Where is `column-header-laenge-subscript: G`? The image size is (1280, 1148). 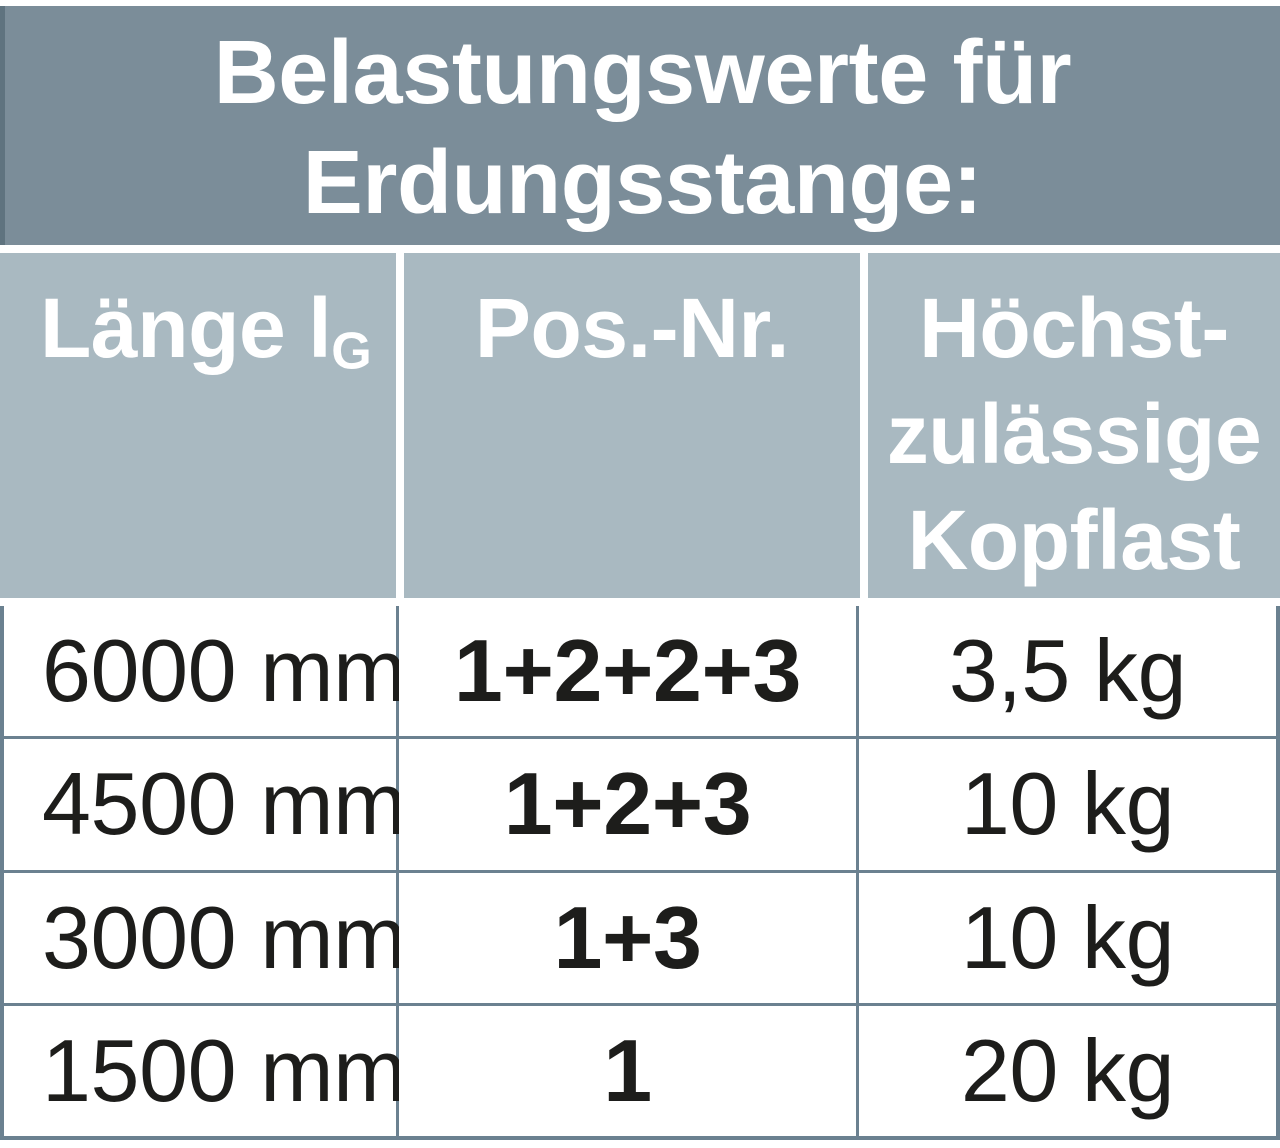
column-header-laenge-subscript: G is located at coordinates (351, 351).